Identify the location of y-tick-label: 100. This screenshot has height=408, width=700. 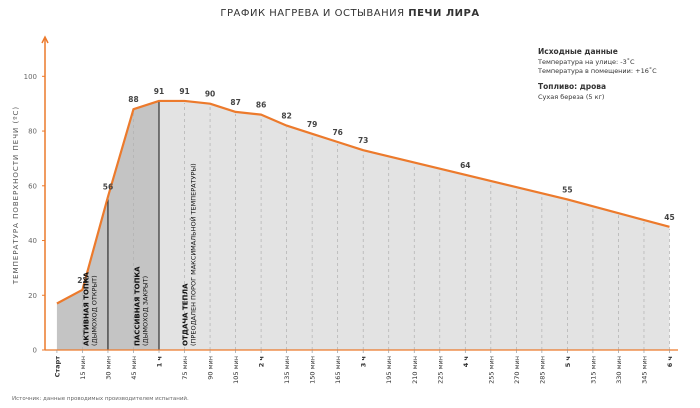
(30, 77).